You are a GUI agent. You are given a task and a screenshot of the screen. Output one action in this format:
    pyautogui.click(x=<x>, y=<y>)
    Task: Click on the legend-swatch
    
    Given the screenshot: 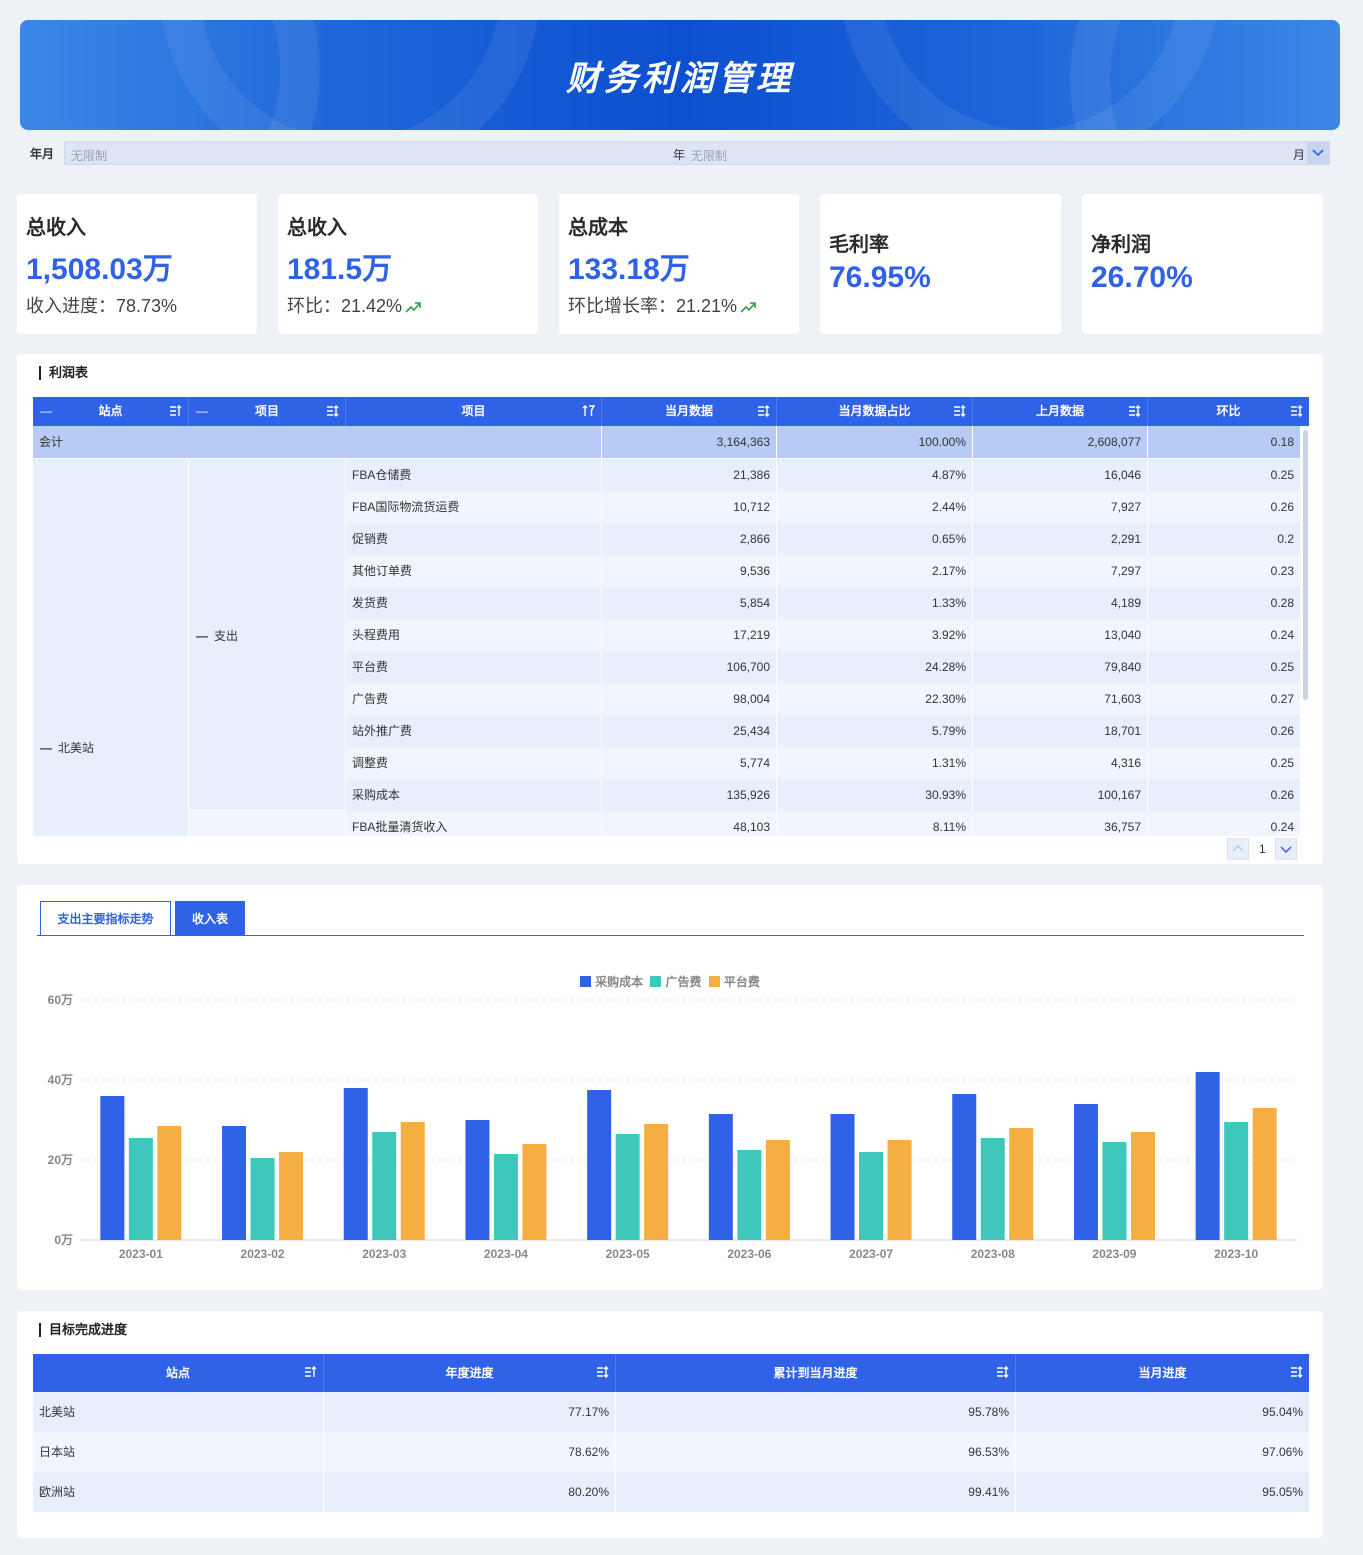 What is the action you would take?
    pyautogui.click(x=714, y=981)
    